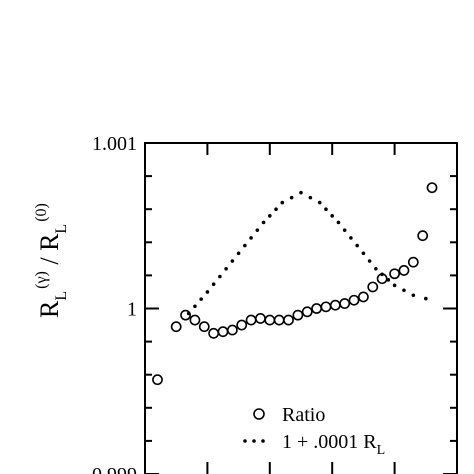 The image size is (474, 474). What do you see at coordinates (114, 144) in the screenshot?
I see `y-tick-label: 1.001` at bounding box center [114, 144].